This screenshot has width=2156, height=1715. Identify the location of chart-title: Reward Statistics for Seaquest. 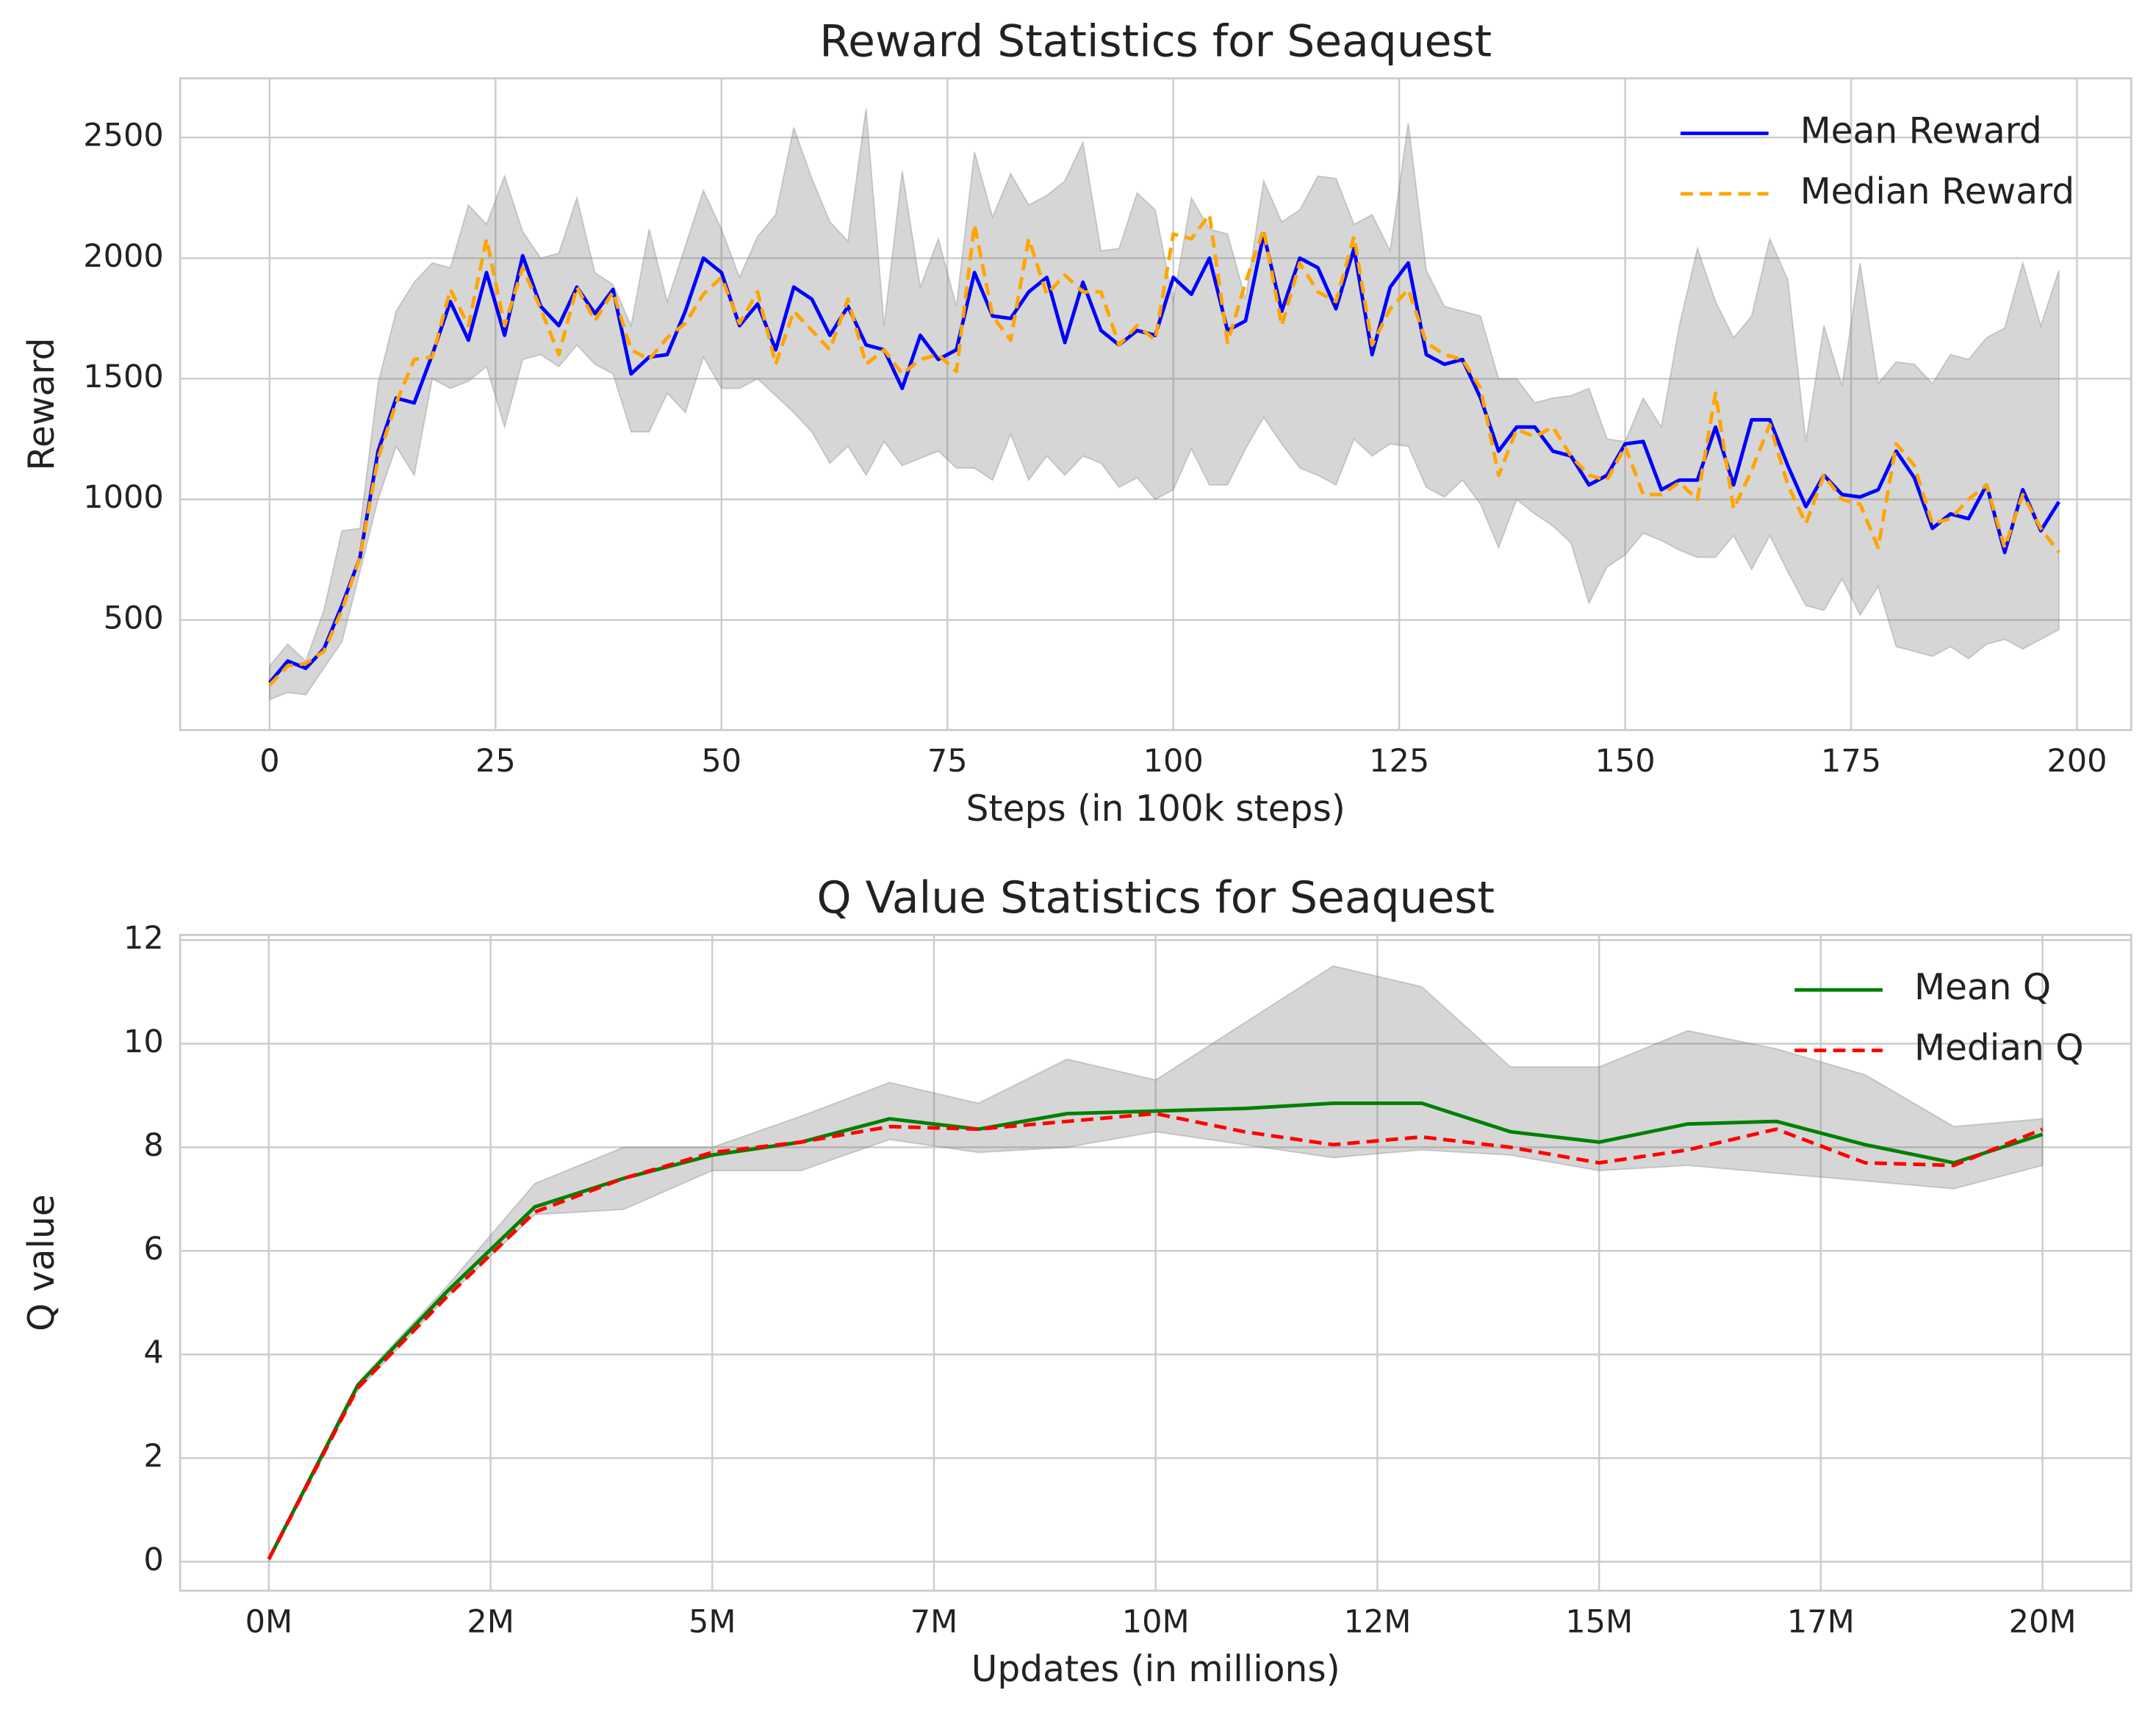
(1155, 41).